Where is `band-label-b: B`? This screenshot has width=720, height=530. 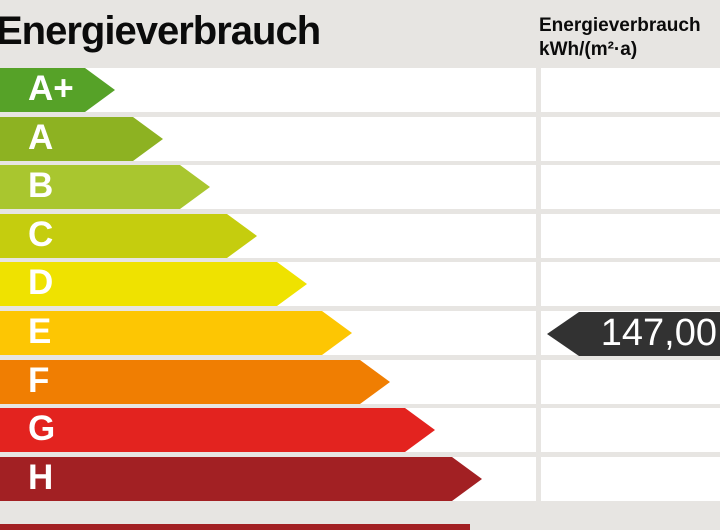 band-label-b: B is located at coordinates (41, 185).